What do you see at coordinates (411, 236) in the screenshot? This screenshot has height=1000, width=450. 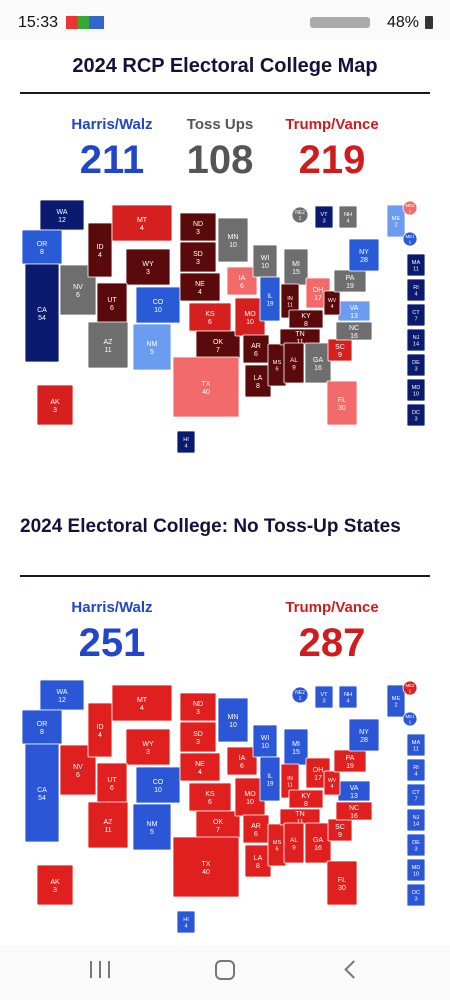 I see `state-abbr: ME1` at bounding box center [411, 236].